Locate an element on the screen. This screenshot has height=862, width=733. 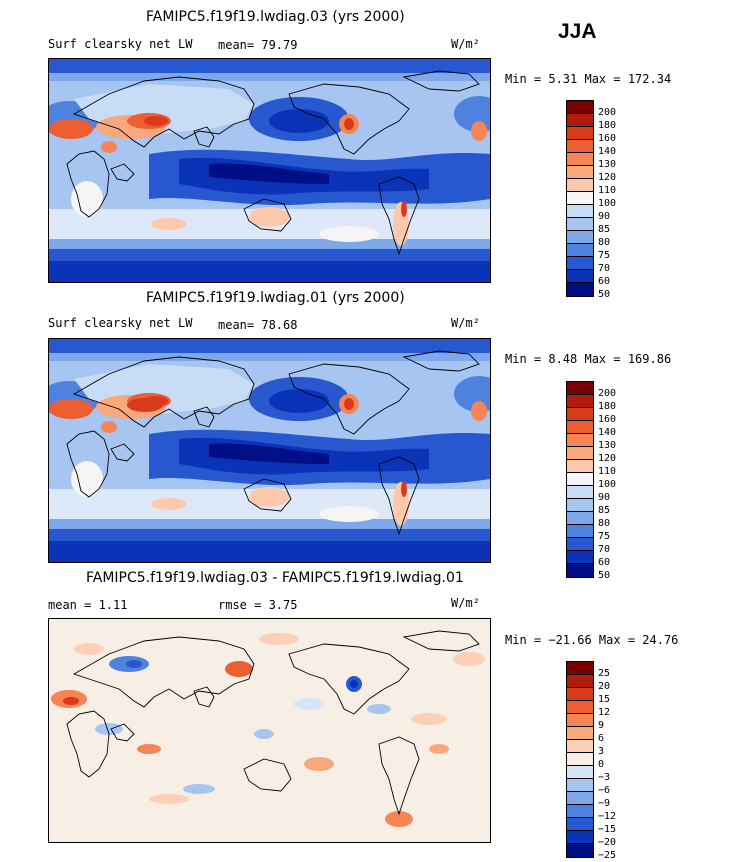
panel3-colorbar is located at coordinates (580, 759).